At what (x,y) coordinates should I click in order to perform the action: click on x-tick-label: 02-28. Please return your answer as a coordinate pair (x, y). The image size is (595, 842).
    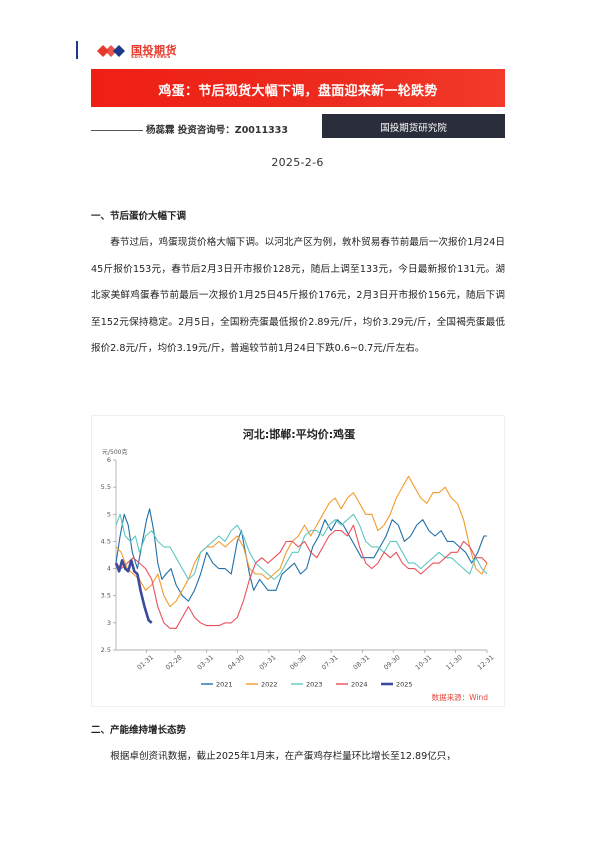
    Looking at the image, I should click on (174, 662).